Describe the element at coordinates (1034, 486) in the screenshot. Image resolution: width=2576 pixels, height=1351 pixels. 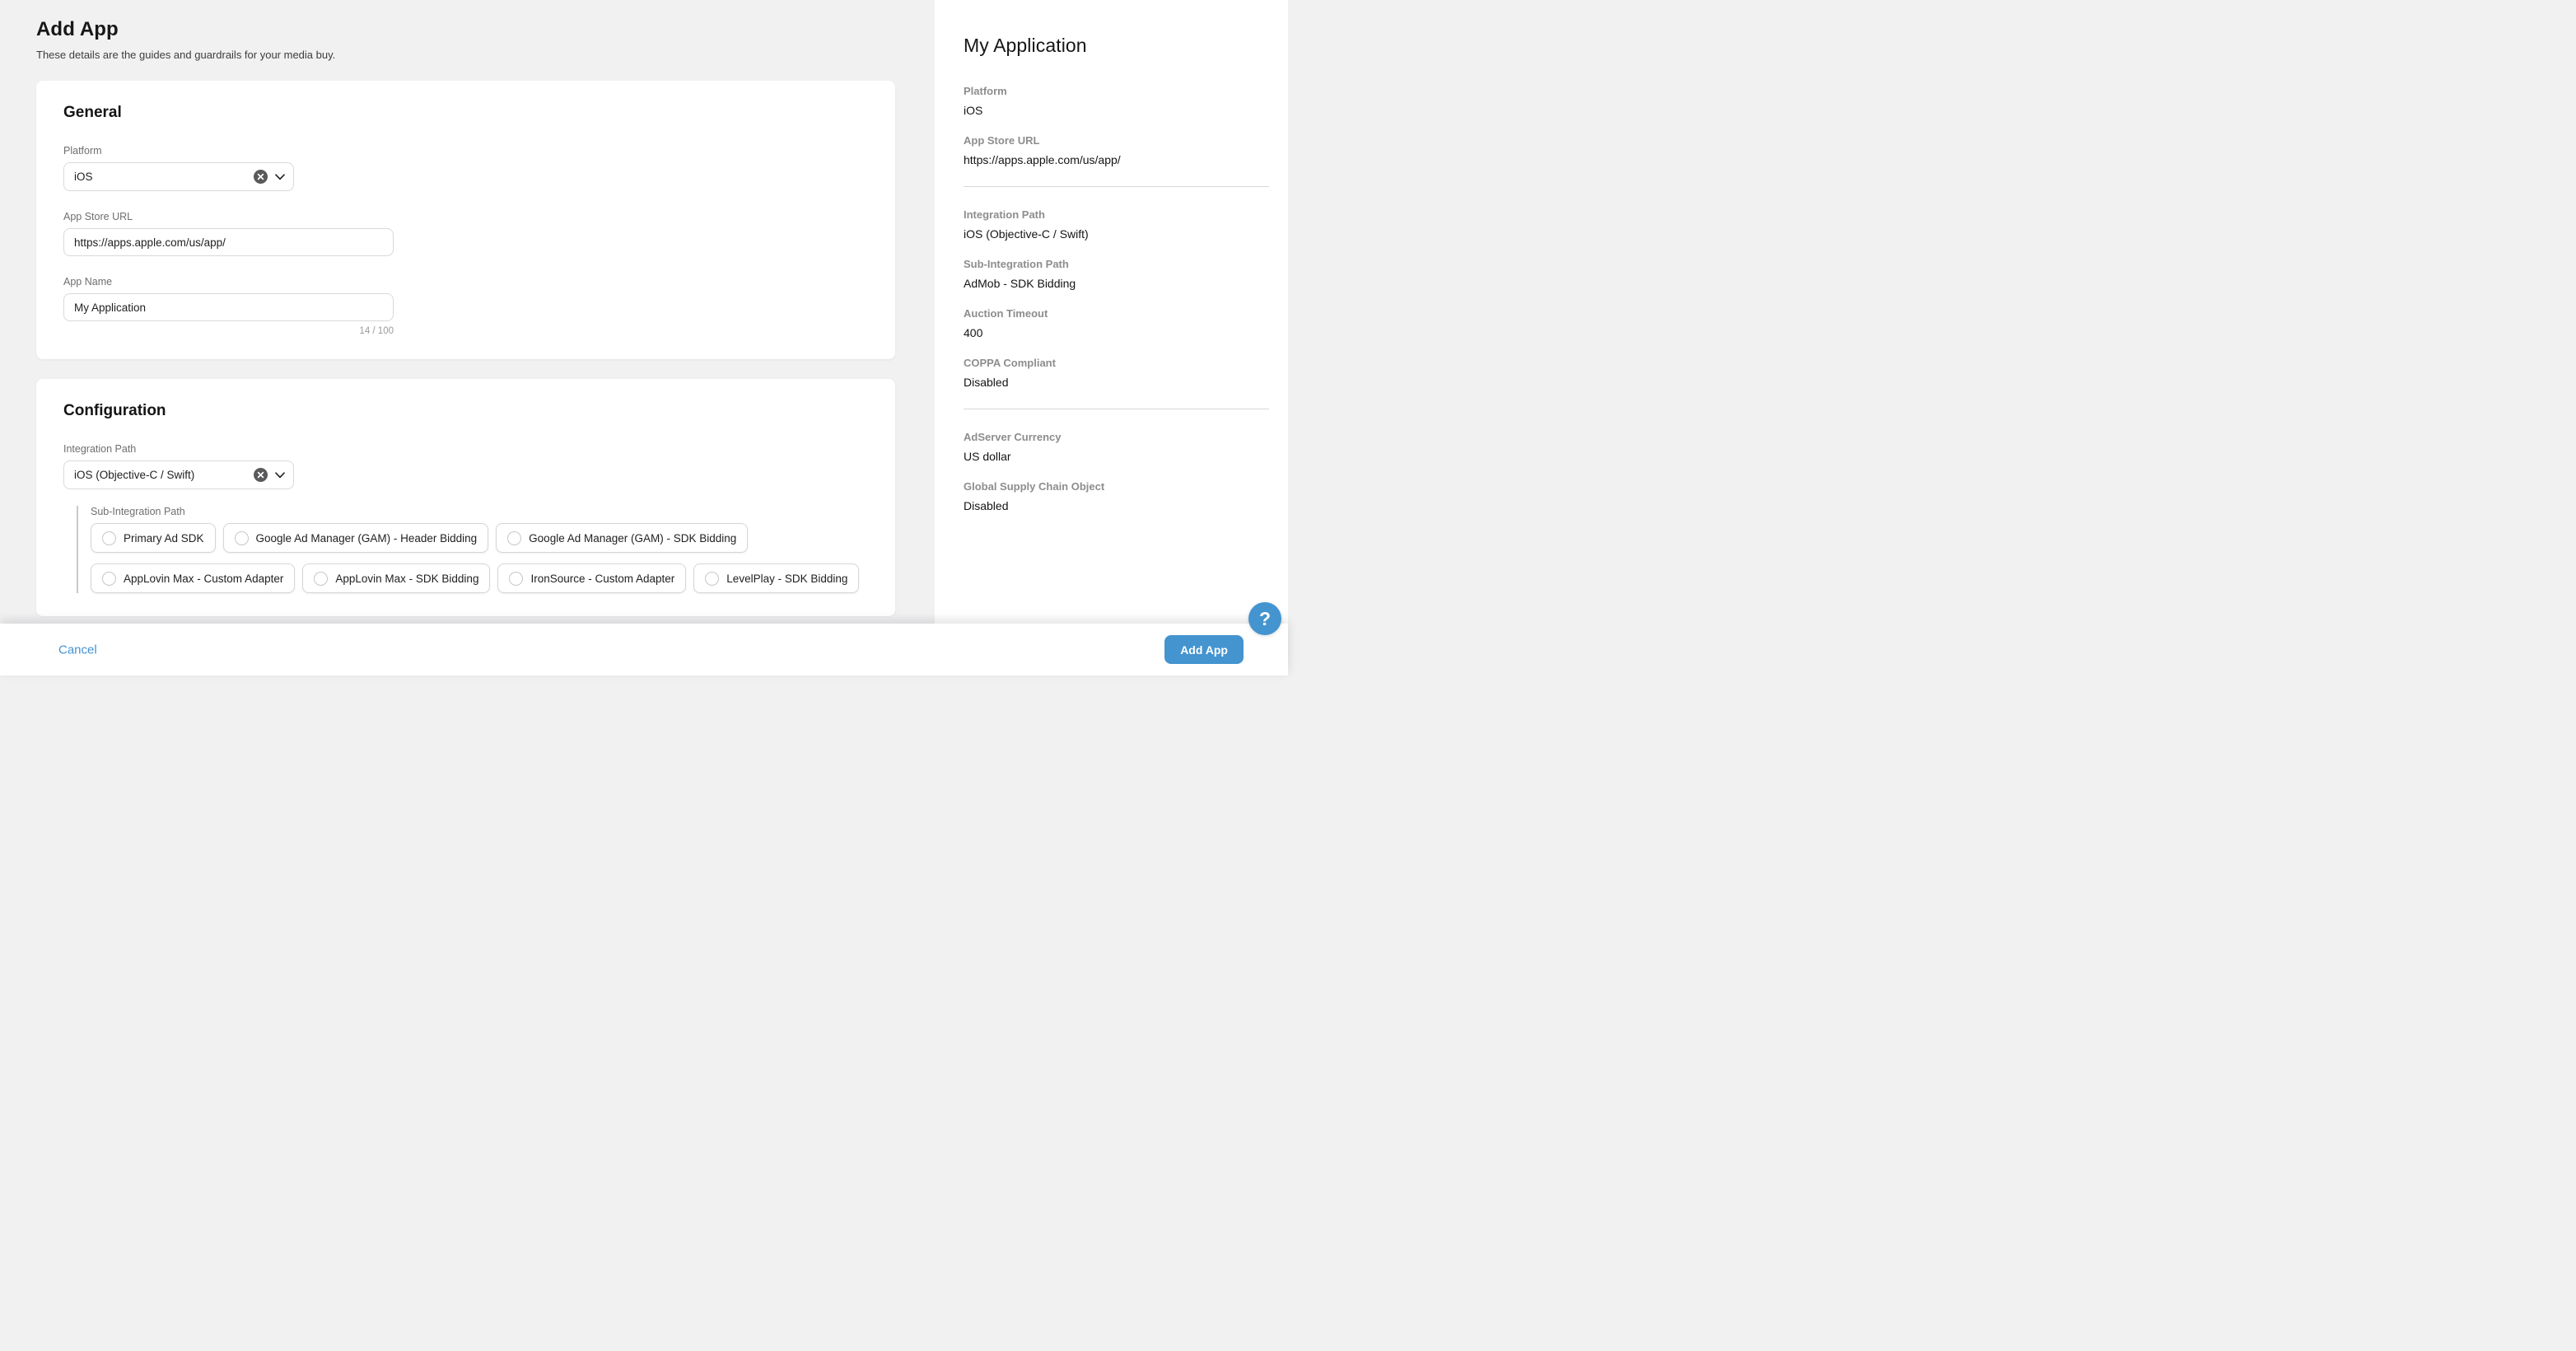
I see `summary-field-label: Global Supply Chain Object` at that location.